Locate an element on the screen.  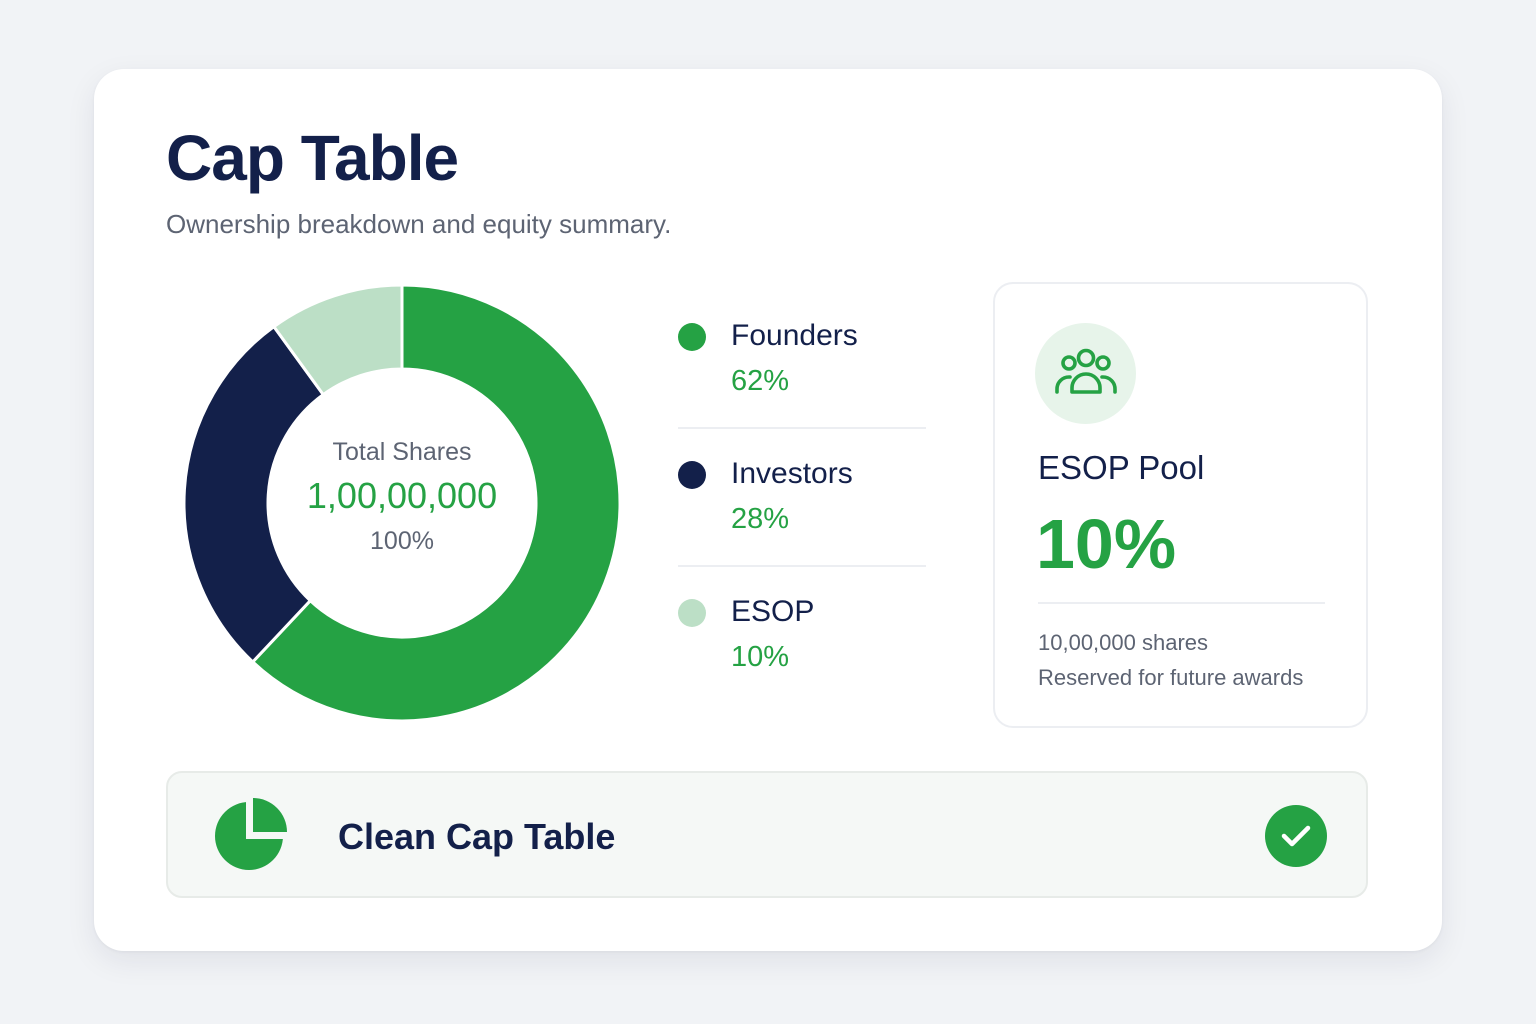
legend-label: Founders is located at coordinates (794, 335).